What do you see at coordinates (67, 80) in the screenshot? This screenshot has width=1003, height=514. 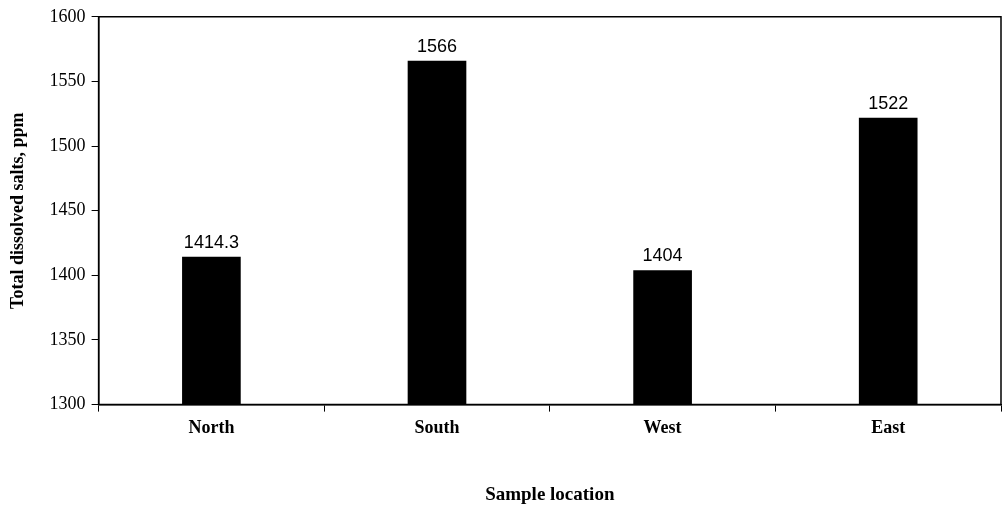 I see `y-tick-label: 1550` at bounding box center [67, 80].